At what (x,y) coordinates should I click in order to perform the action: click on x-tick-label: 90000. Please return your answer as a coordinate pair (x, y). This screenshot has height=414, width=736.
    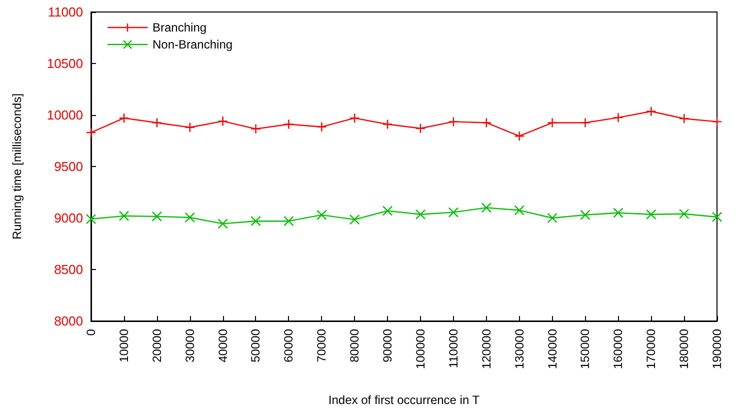
    Looking at the image, I should click on (387, 345).